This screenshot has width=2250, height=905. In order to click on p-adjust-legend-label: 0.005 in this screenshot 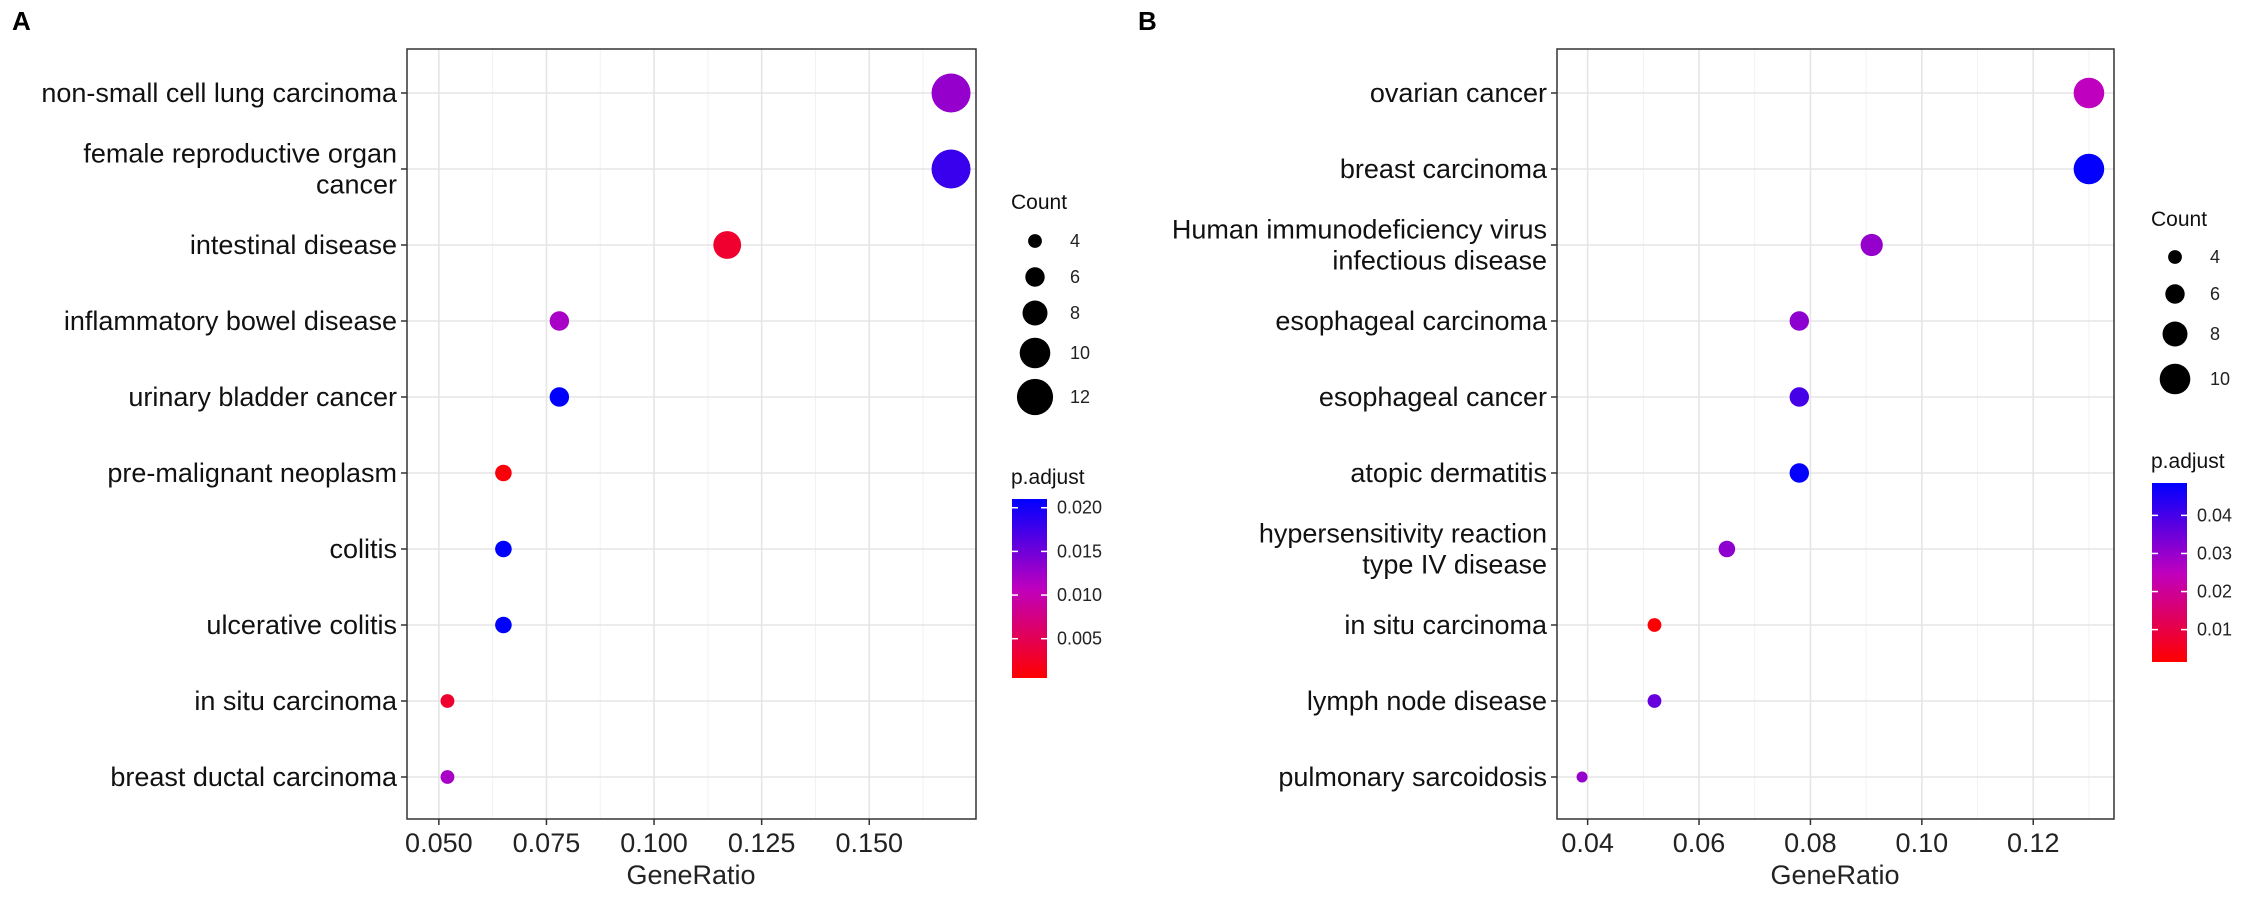, I will do `click(1079, 639)`.